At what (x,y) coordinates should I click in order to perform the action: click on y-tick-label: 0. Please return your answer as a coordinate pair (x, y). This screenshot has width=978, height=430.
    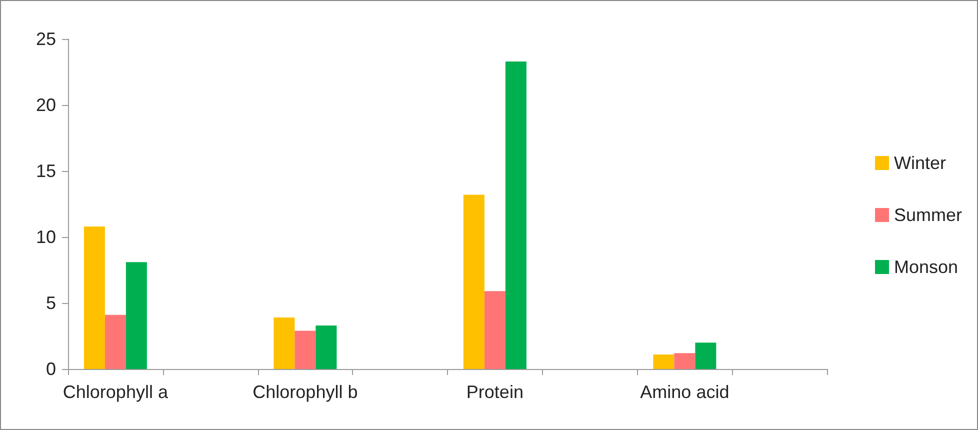
    Looking at the image, I should click on (51, 369).